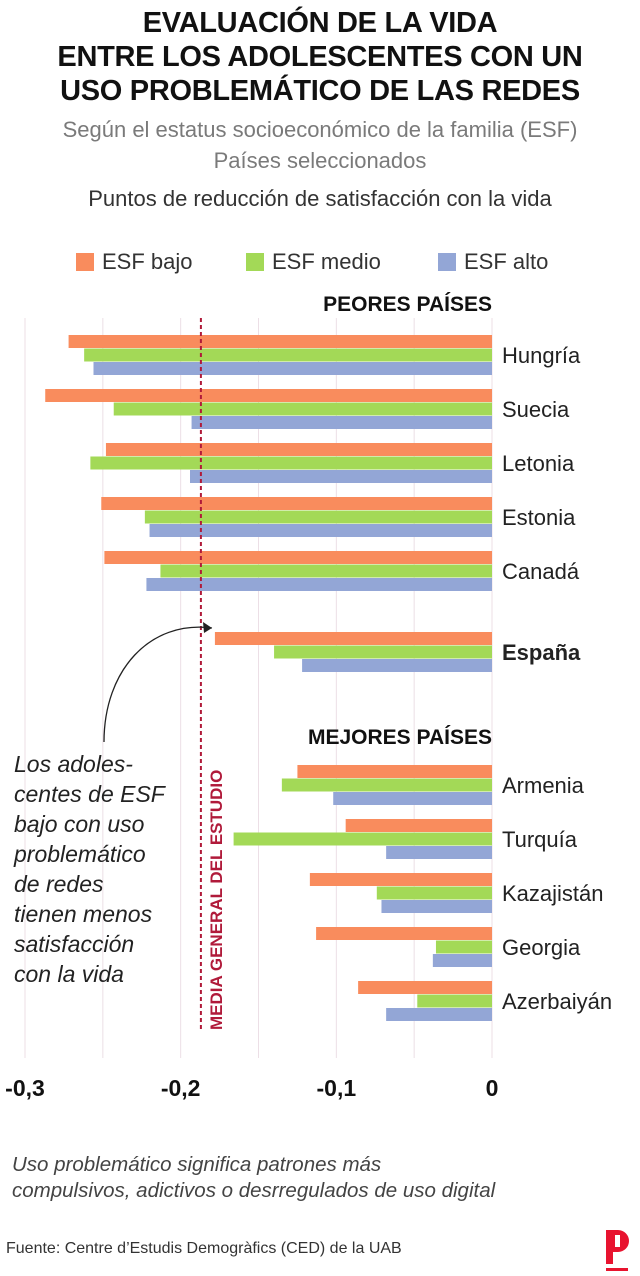  What do you see at coordinates (197, 1164) in the screenshot?
I see `footnote-line: Uso problemático significa patrones más` at bounding box center [197, 1164].